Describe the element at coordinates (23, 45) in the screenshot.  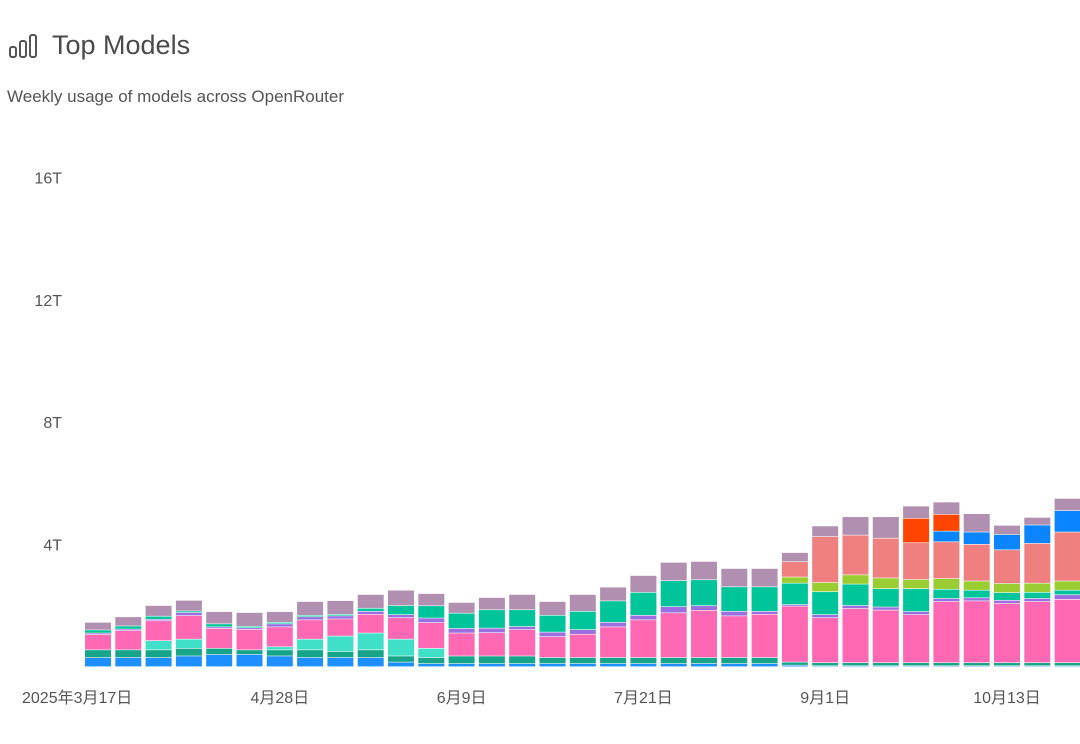
I see `bar-chart-icon` at that location.